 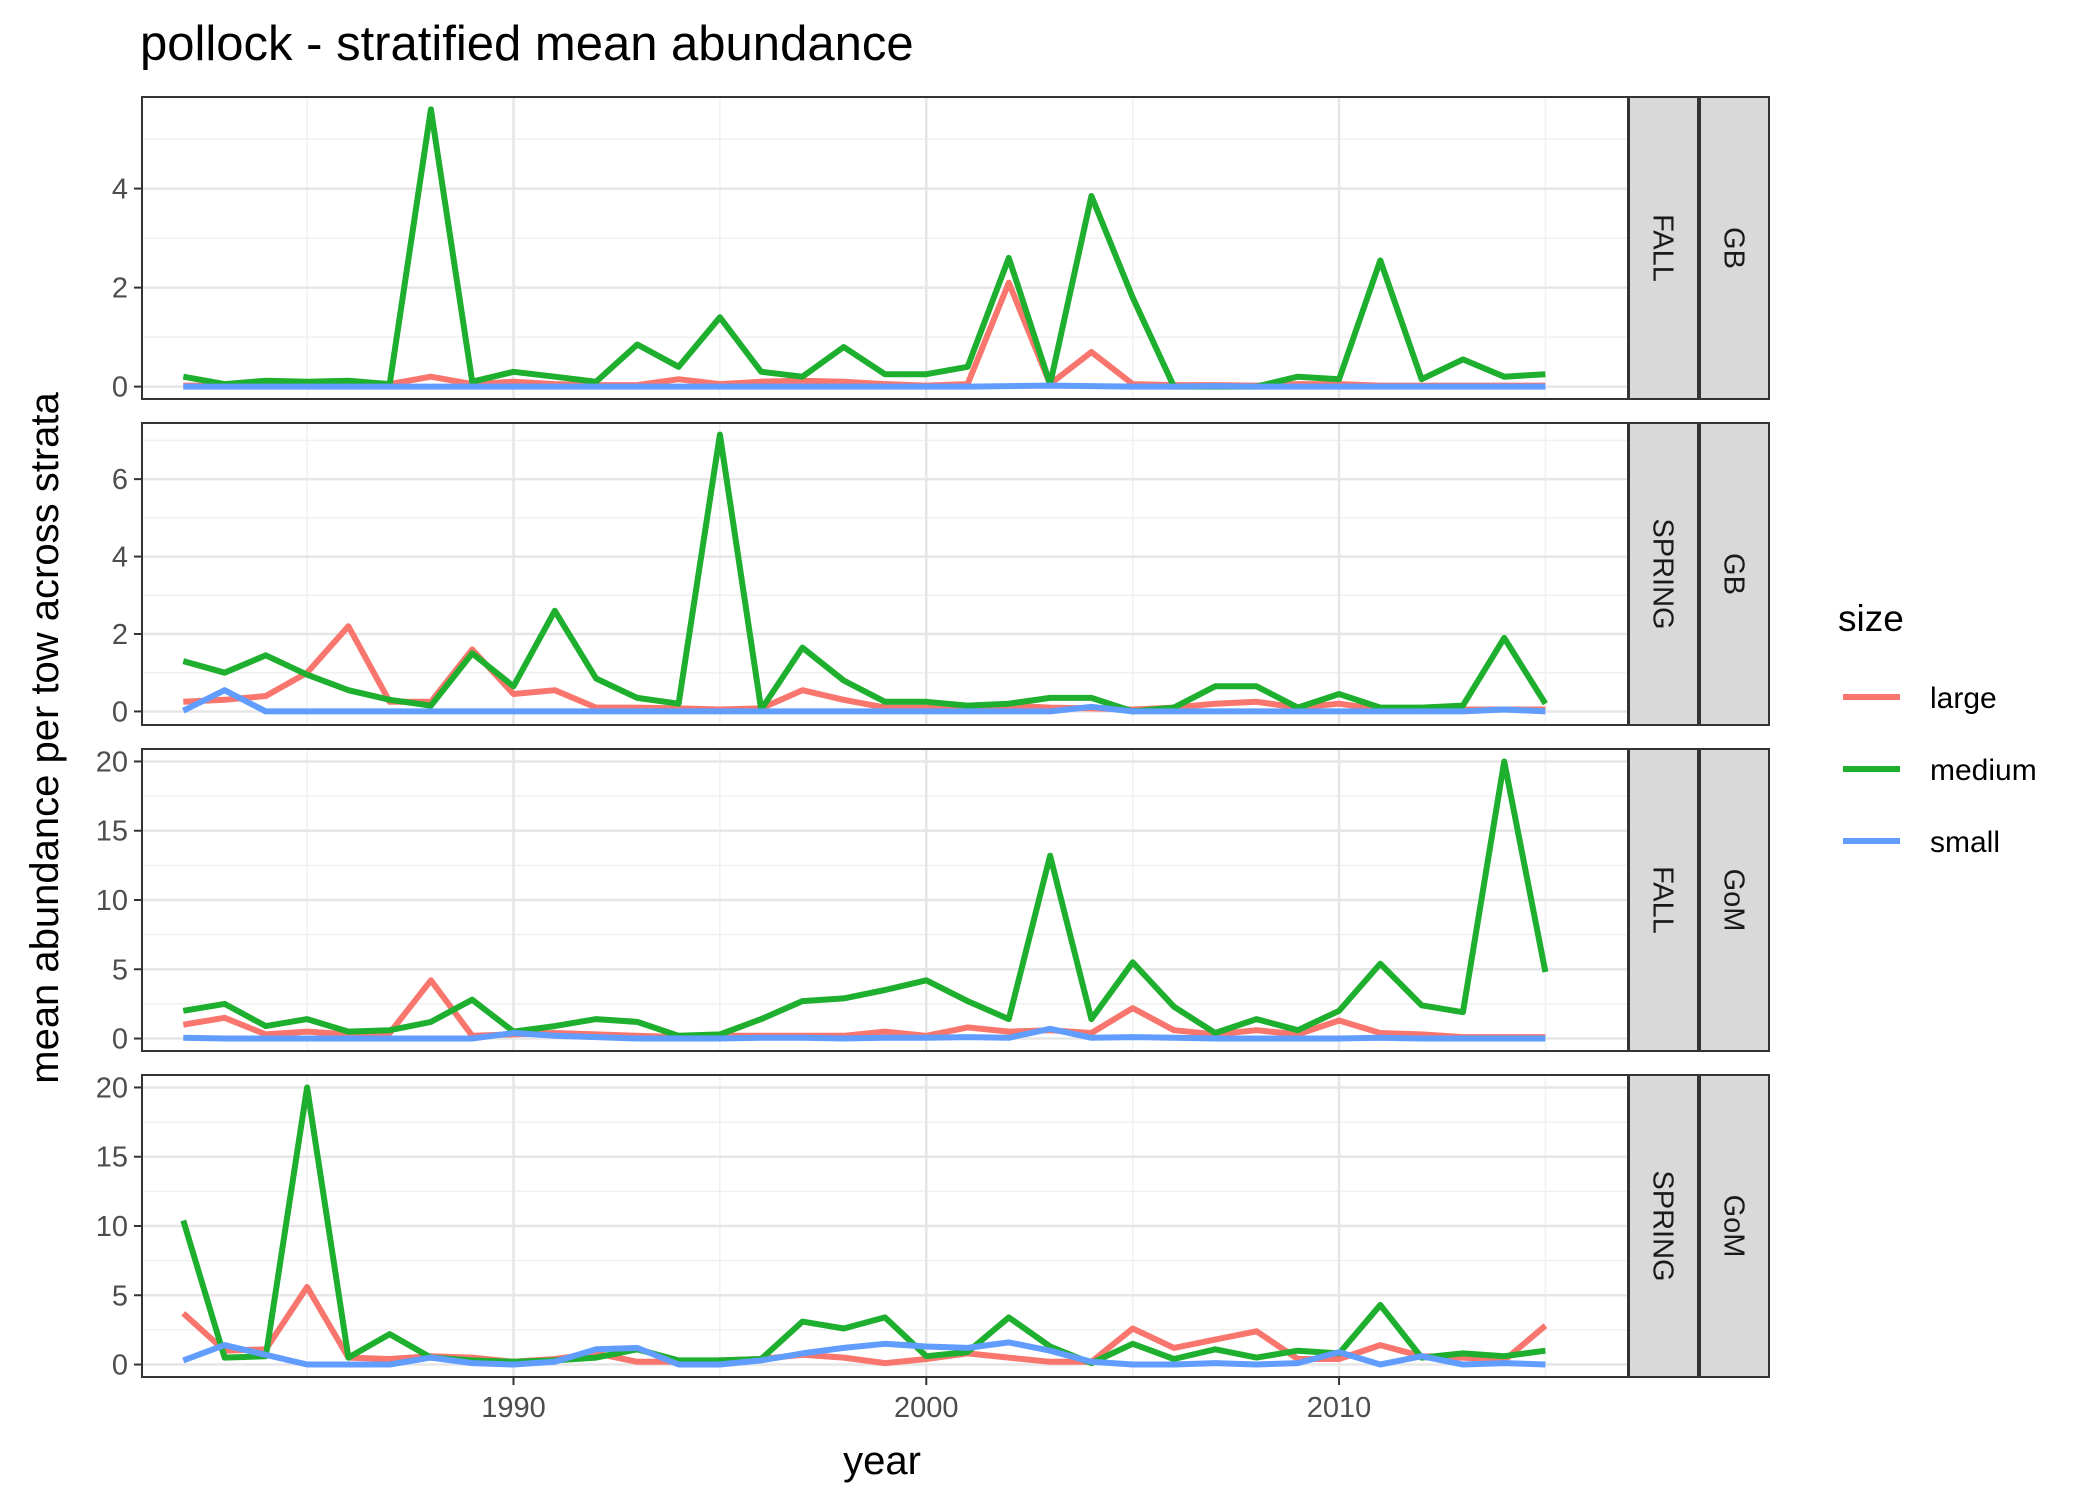 I want to click on legend-label-large: large, so click(x=1963, y=698).